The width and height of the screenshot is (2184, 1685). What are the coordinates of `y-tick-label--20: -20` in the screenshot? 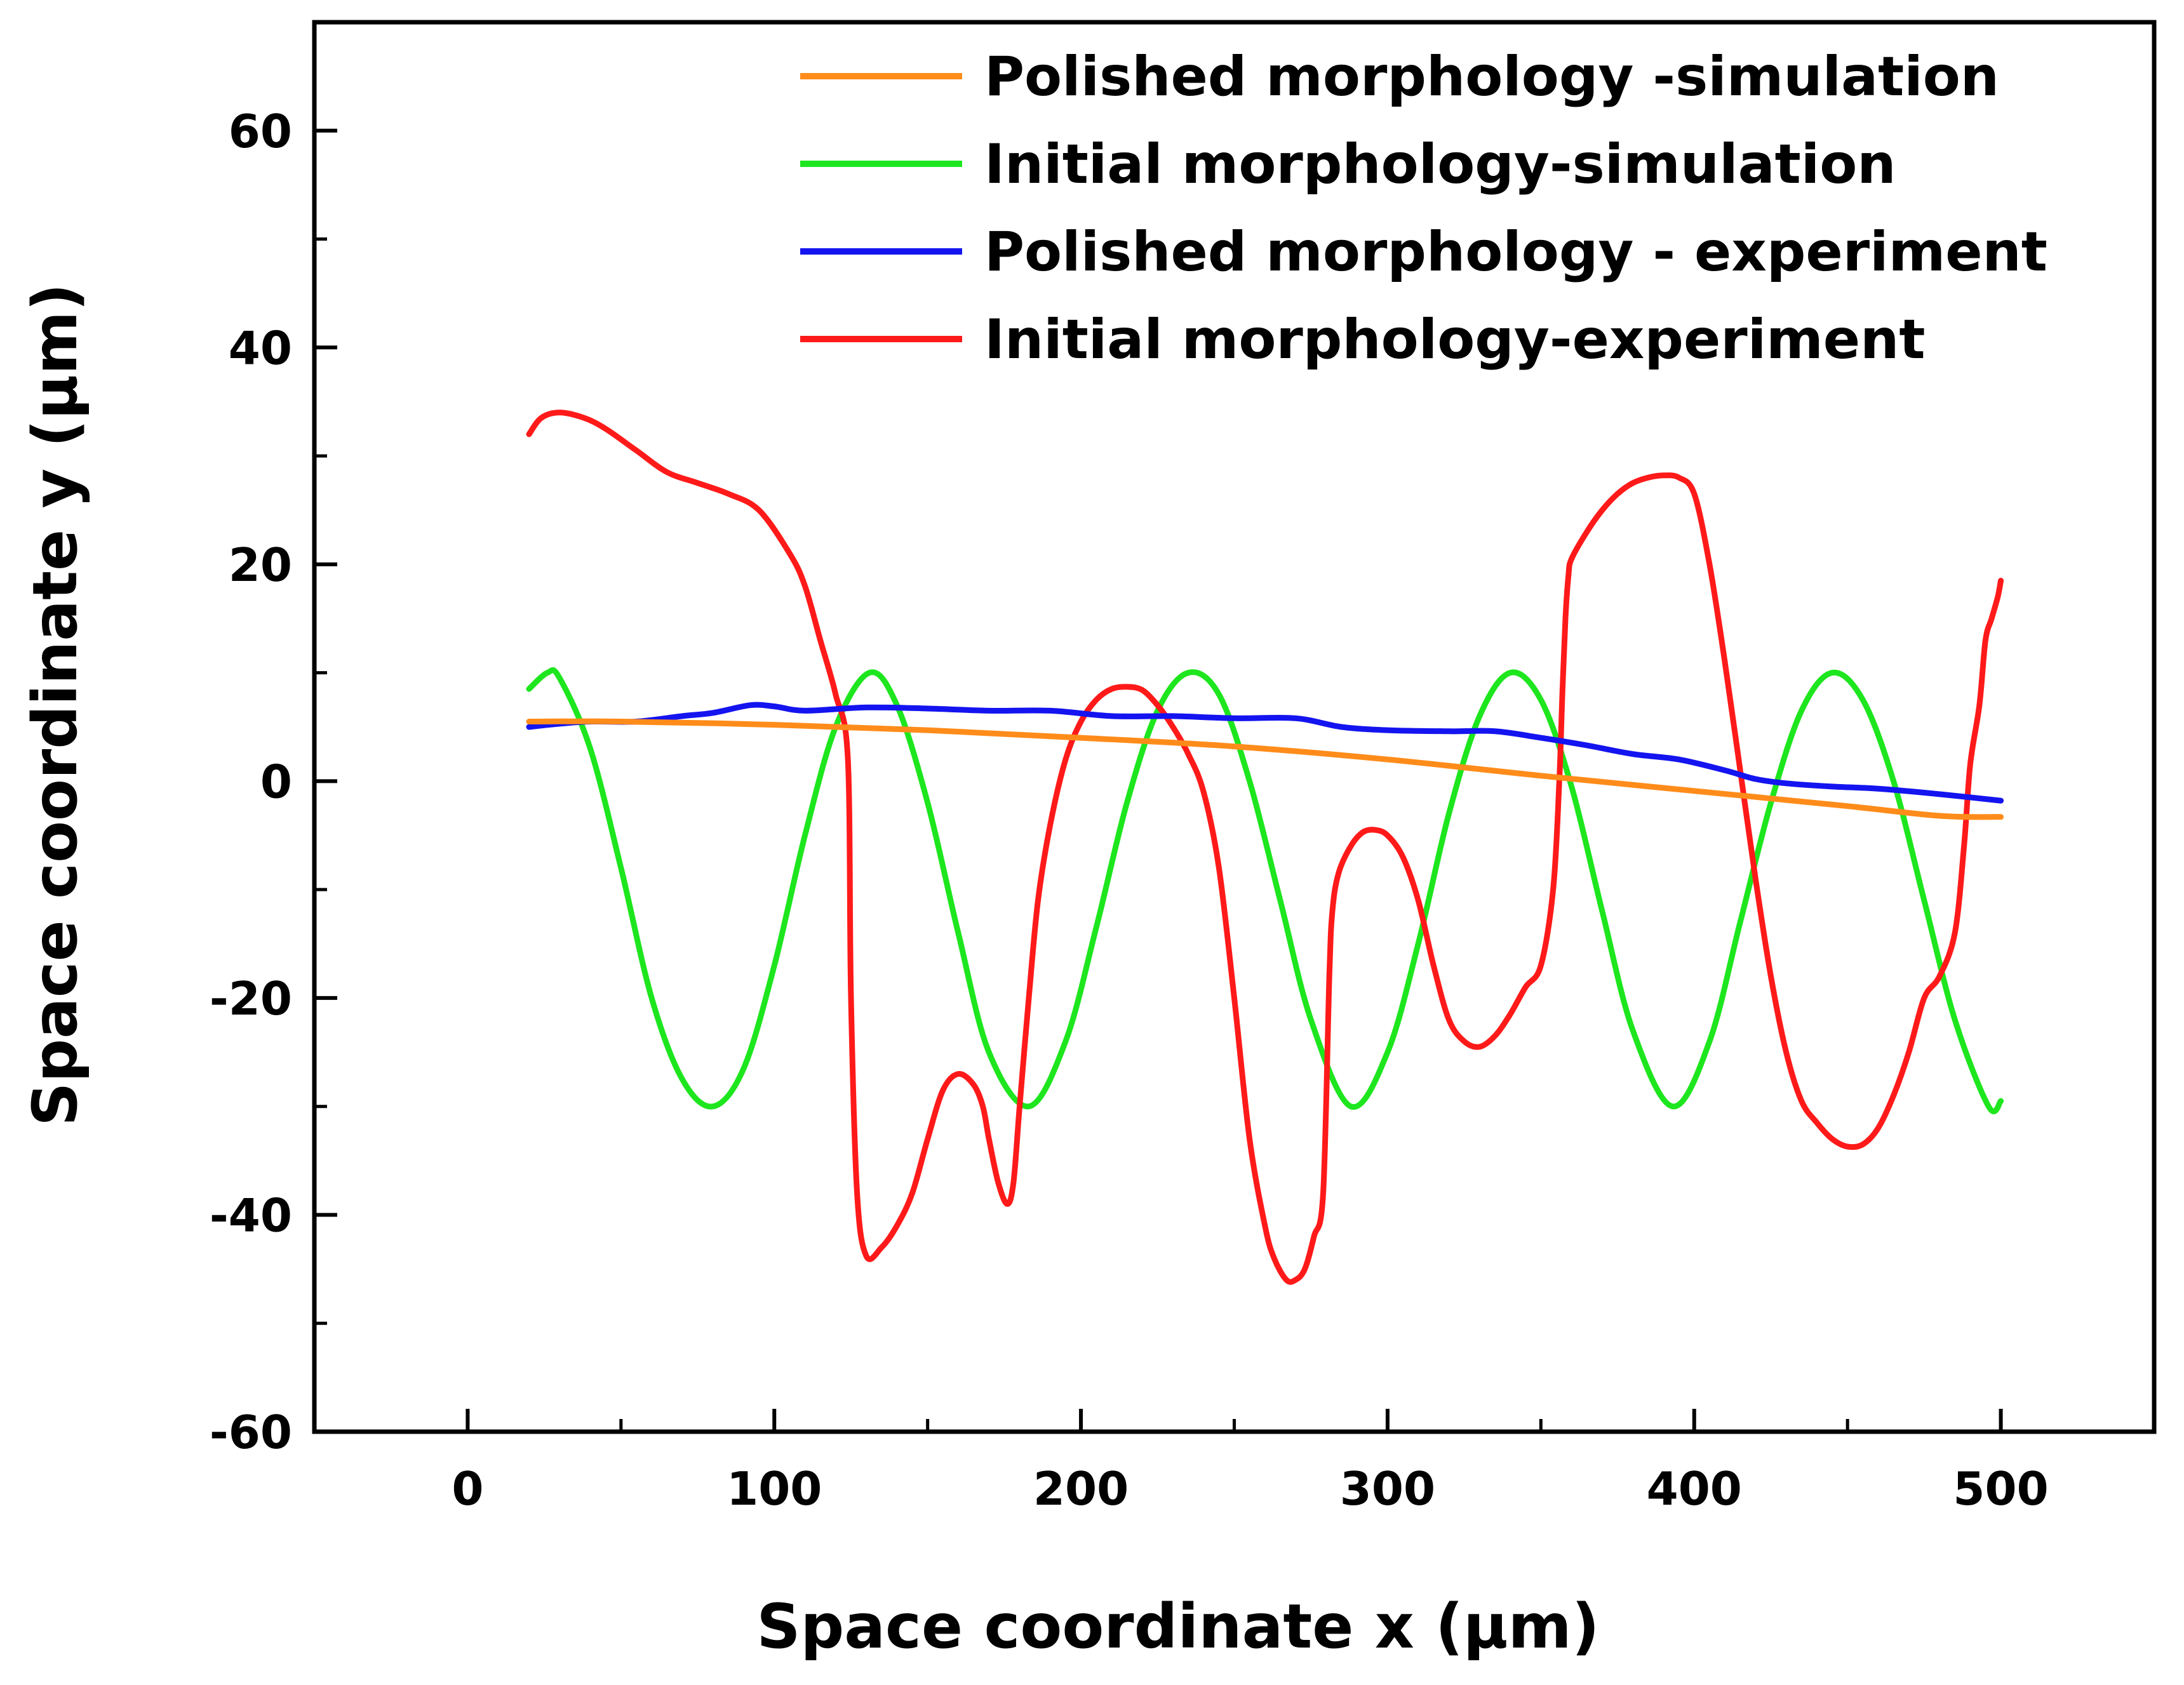 It's located at (251, 998).